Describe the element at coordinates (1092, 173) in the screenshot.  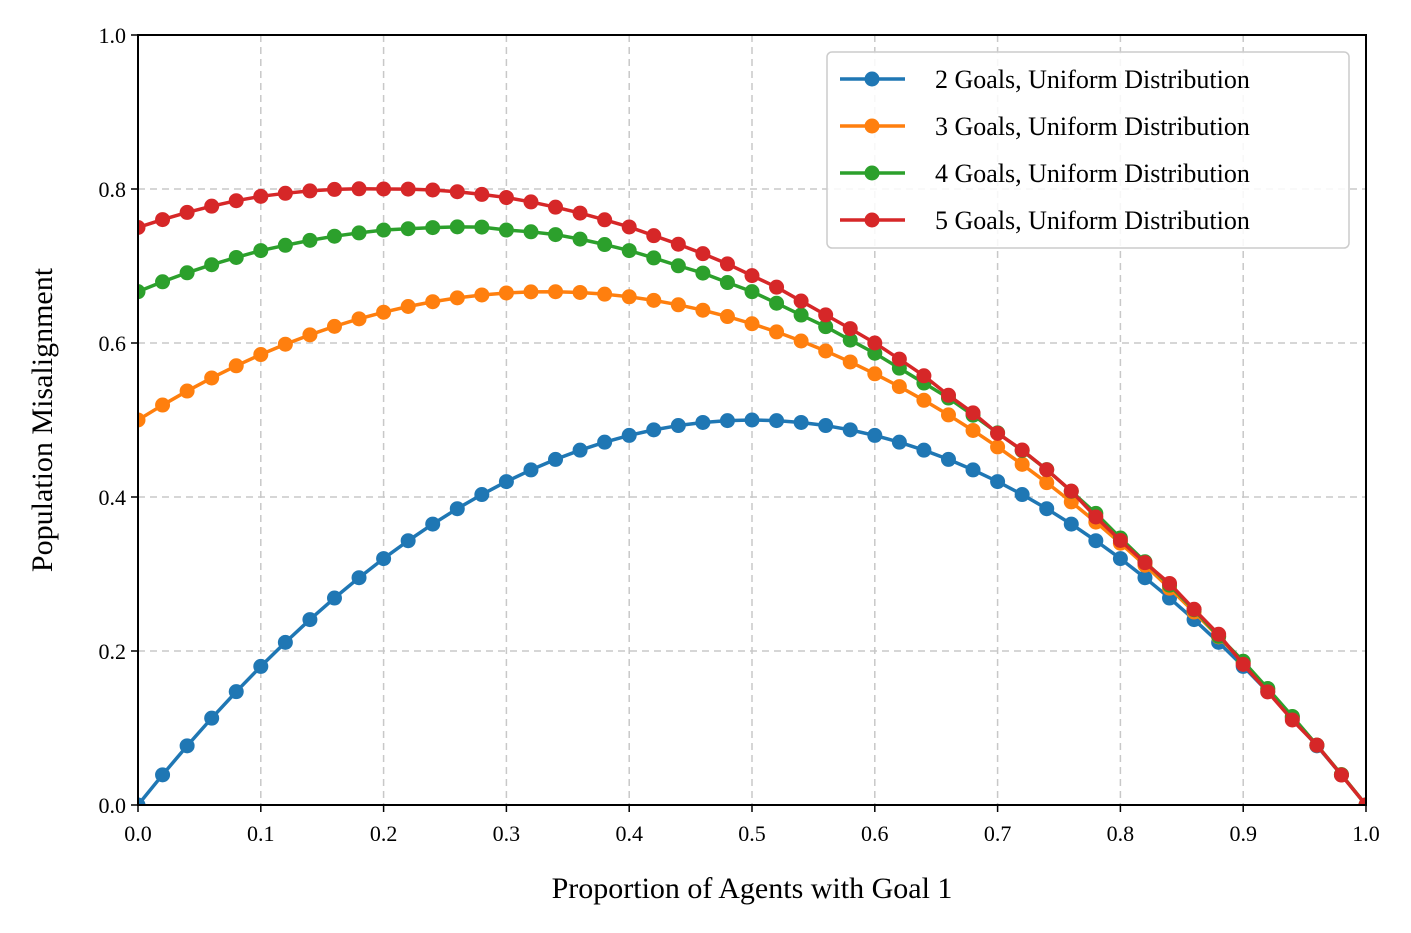
I see `legend-label: 4 Goals, Uniform Distribution` at that location.